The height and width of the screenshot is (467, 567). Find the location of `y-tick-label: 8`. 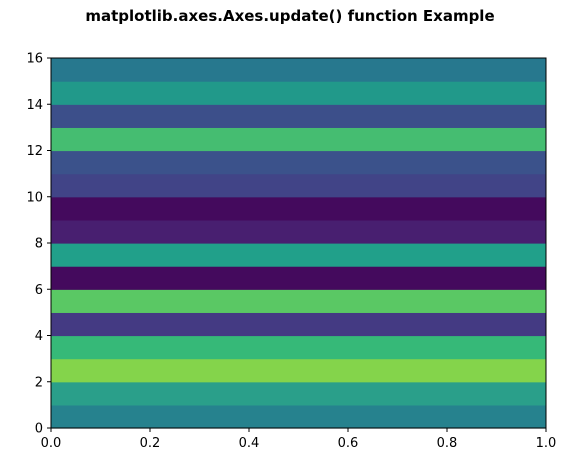

y-tick-label: 8 is located at coordinates (39, 244).